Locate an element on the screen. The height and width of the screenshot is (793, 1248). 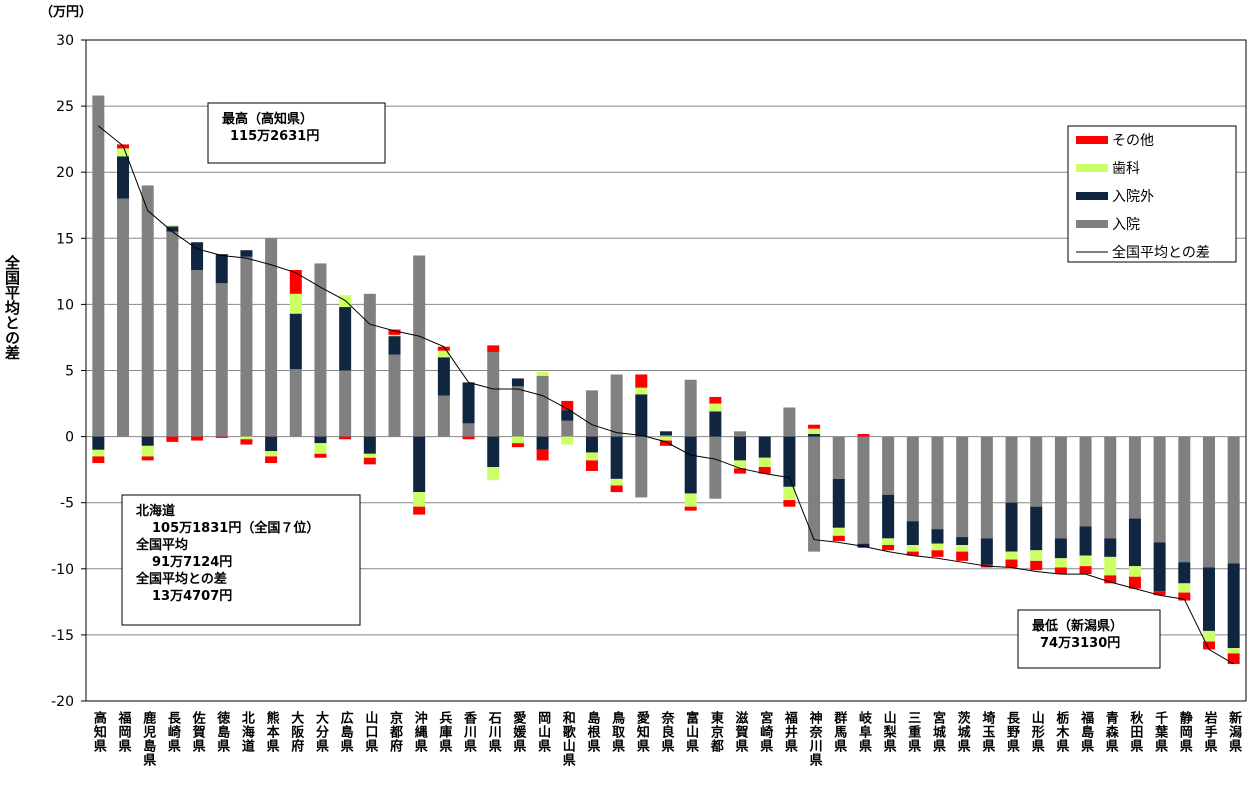
legend-marker is located at coordinates (1092, 196).